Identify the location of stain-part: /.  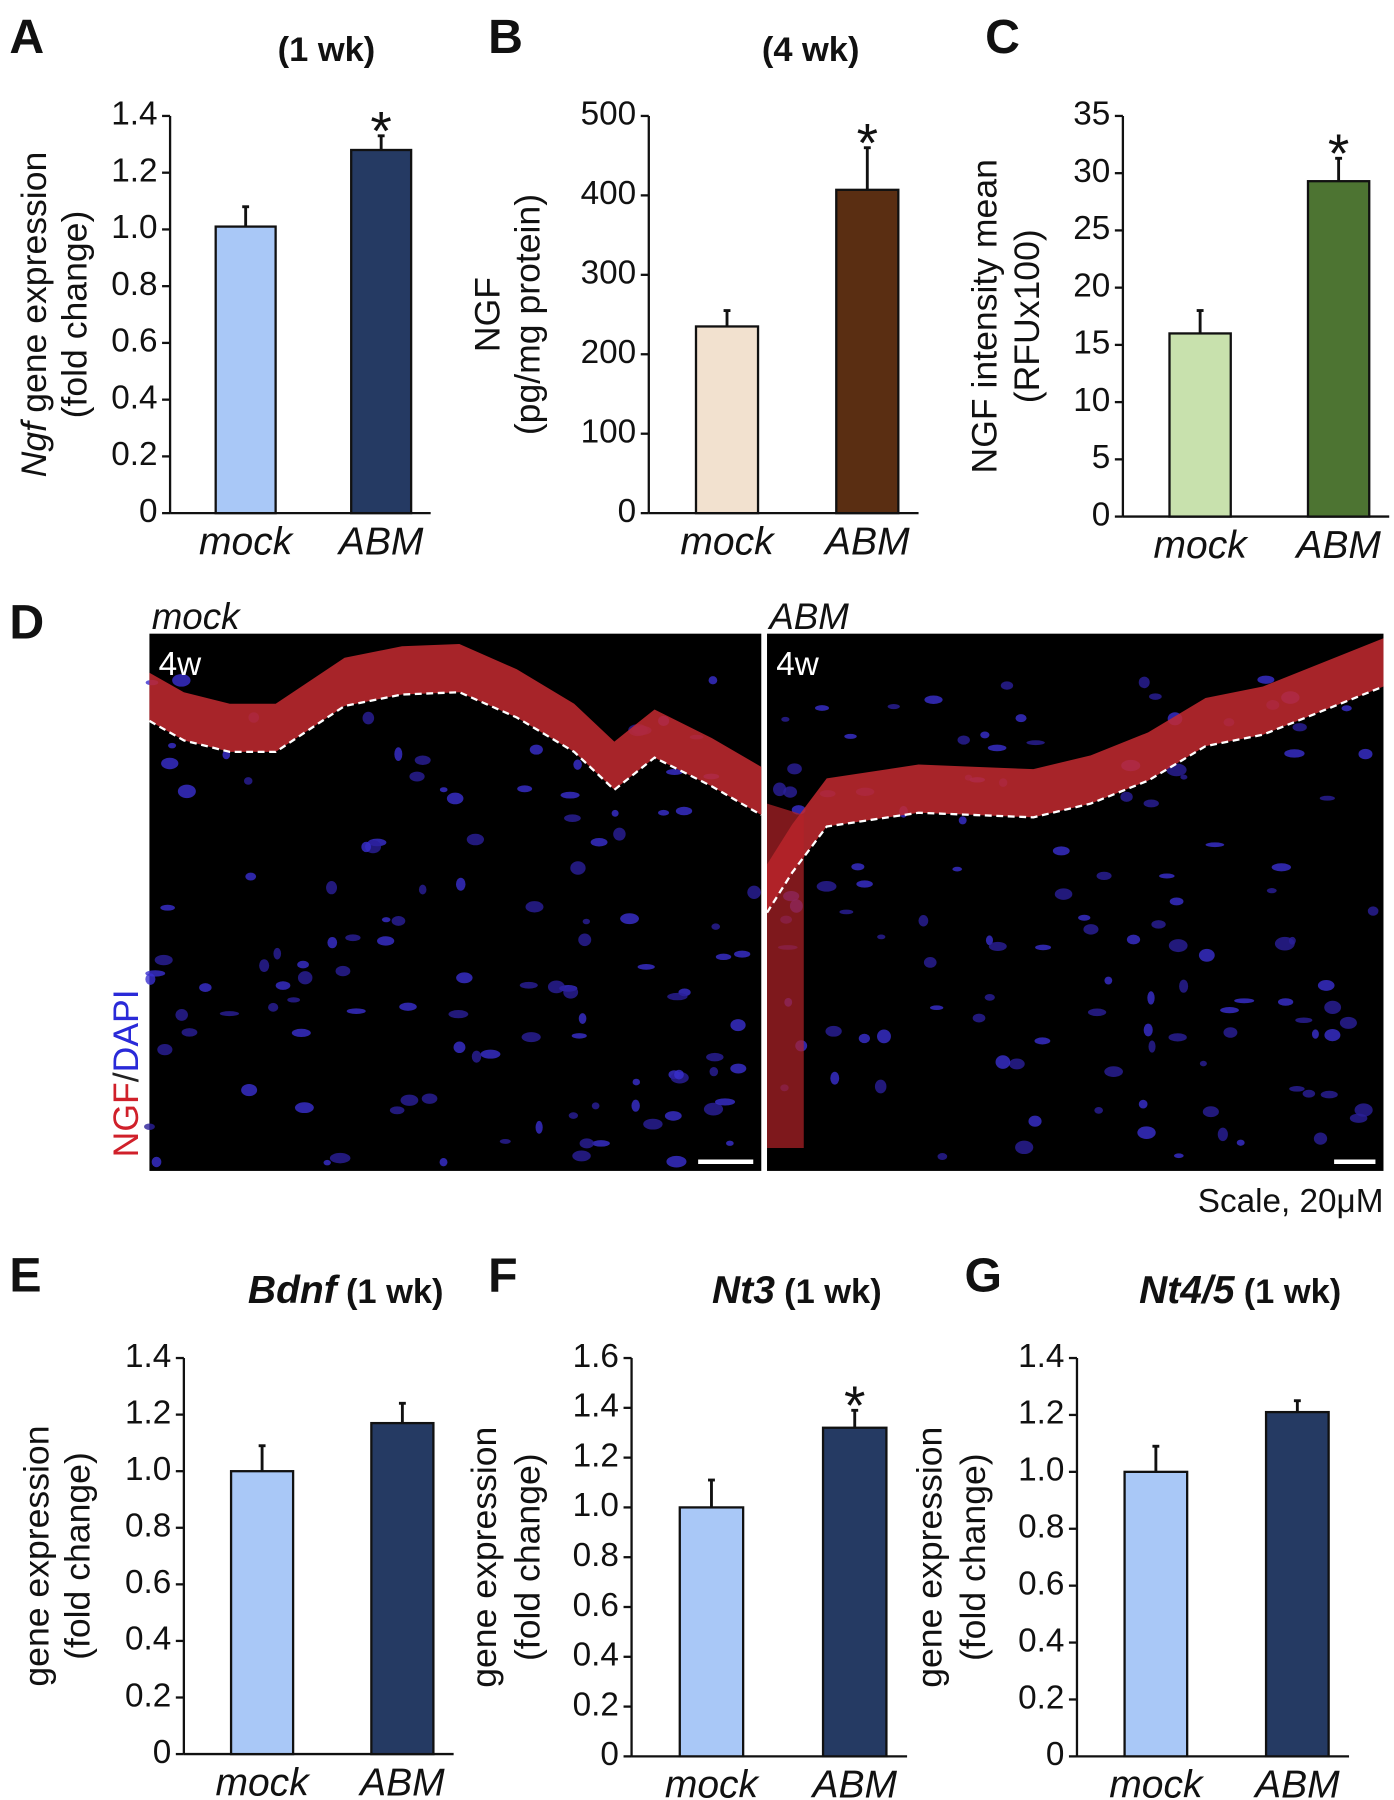
(126, 1077).